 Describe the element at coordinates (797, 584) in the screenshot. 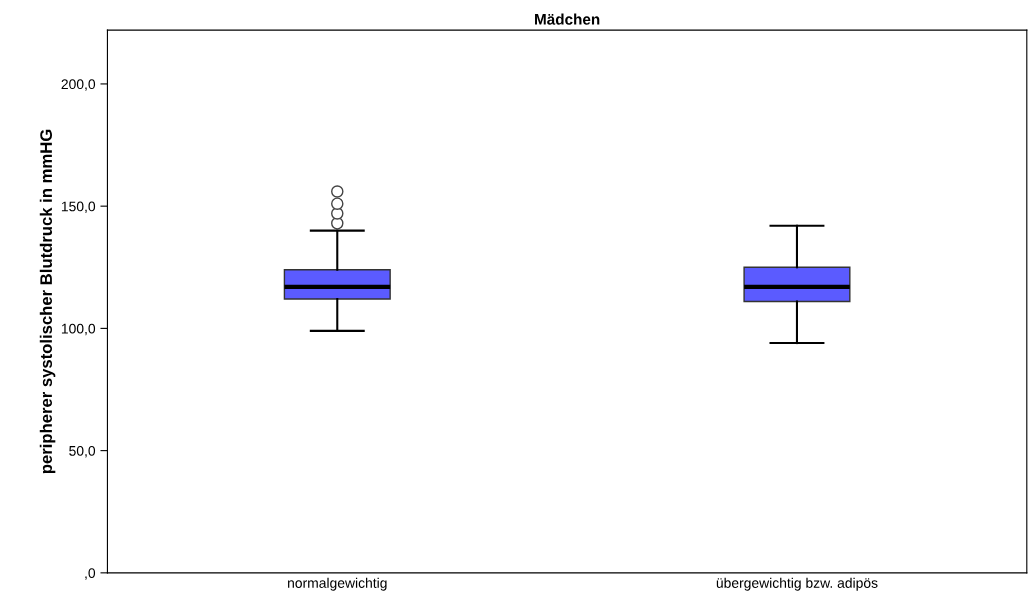

I see `x-tick-label: übergewichtig bzw. adipös` at that location.